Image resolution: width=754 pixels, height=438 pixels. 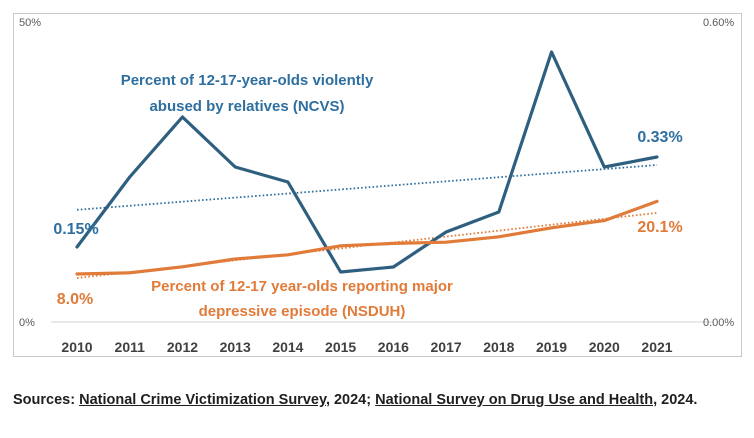 What do you see at coordinates (551, 347) in the screenshot?
I see `x-axis-tick-label: 2019` at bounding box center [551, 347].